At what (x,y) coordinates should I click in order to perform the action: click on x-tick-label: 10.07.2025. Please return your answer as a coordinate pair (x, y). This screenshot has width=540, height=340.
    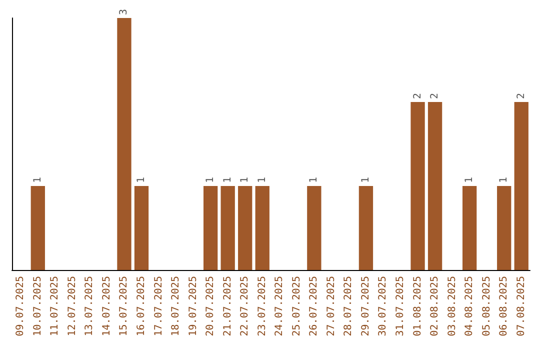
    Looking at the image, I should click on (38, 306).